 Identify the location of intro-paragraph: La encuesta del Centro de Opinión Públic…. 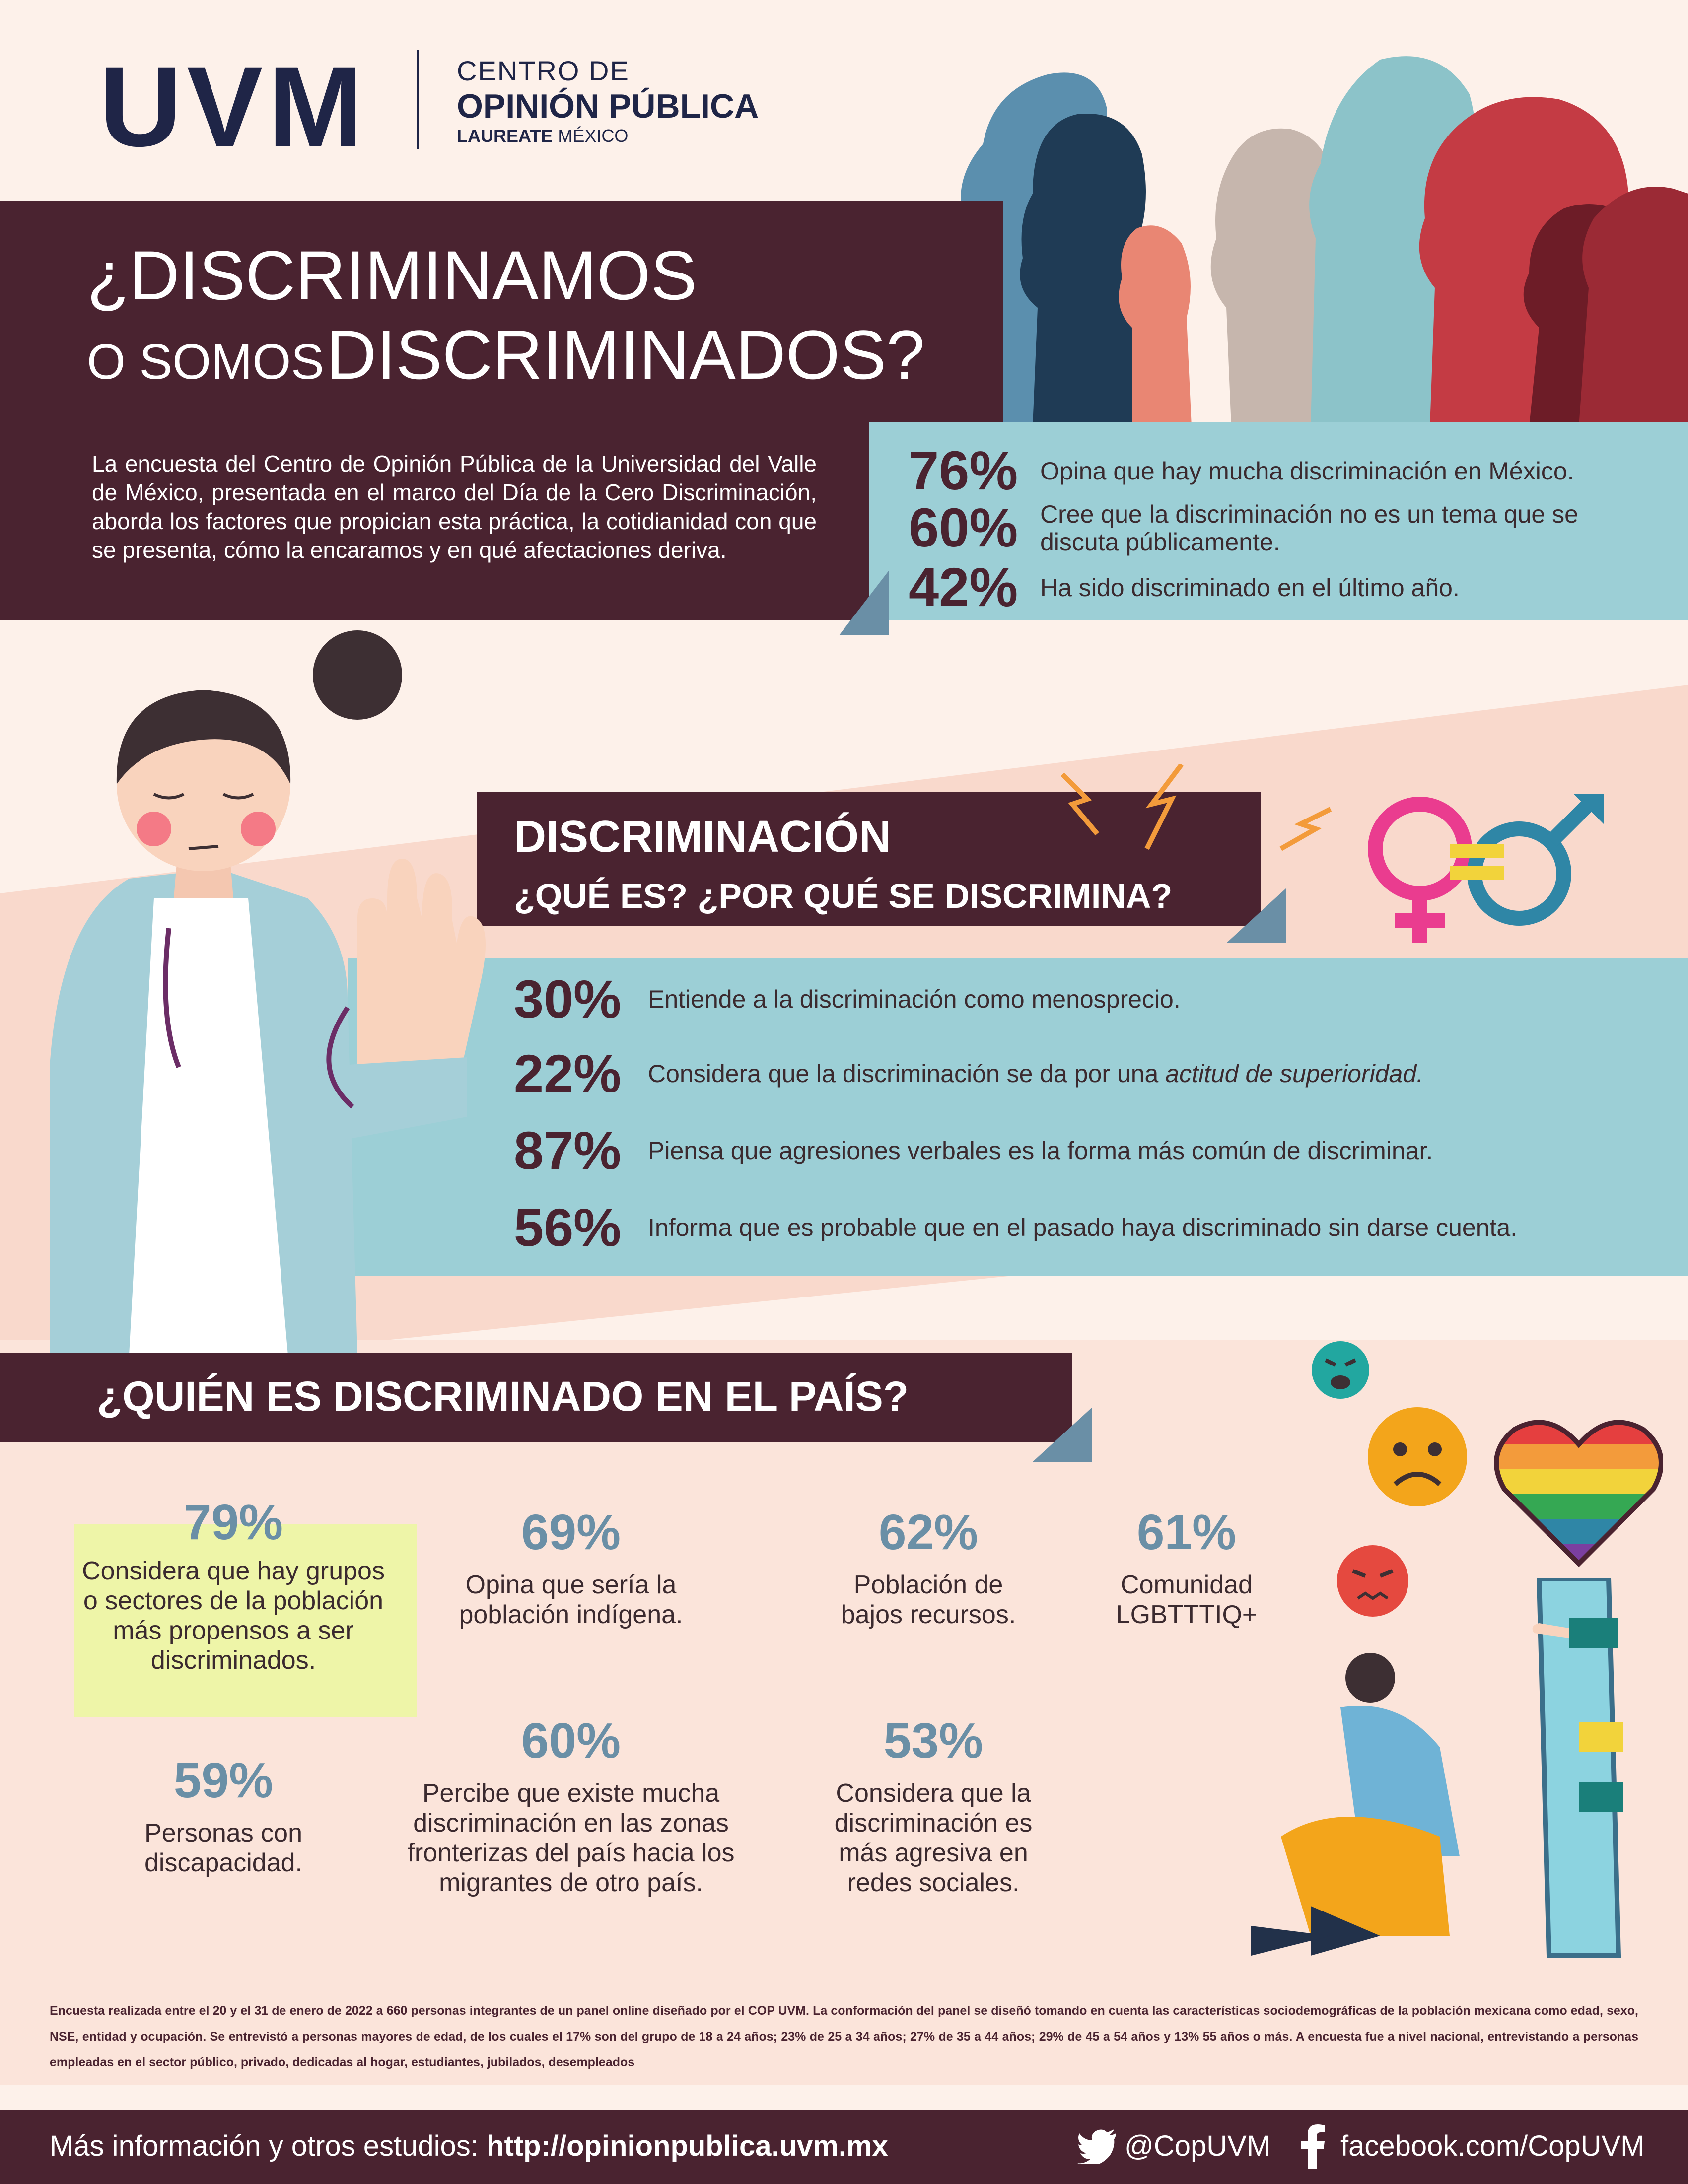
(454, 507).